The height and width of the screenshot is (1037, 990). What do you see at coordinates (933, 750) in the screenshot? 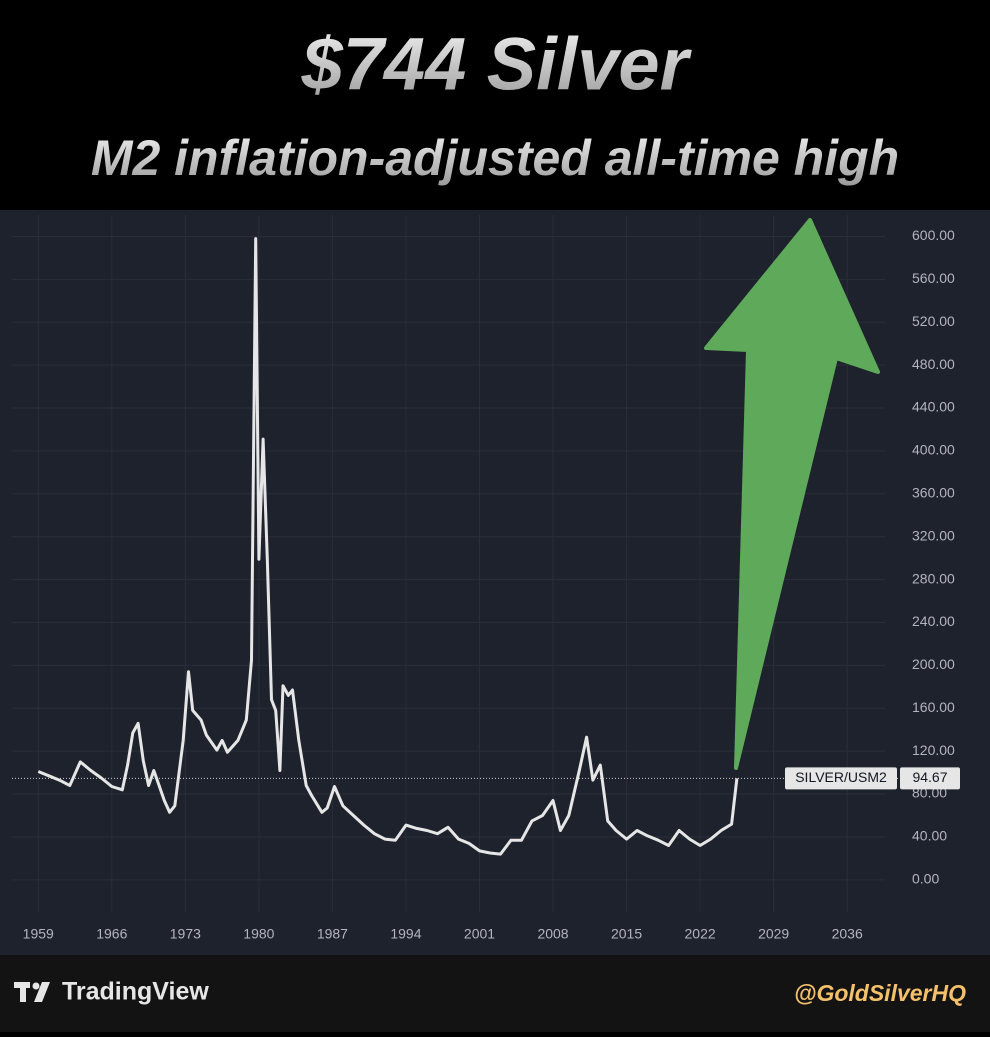
I see `y-tick-label: 120.00` at bounding box center [933, 750].